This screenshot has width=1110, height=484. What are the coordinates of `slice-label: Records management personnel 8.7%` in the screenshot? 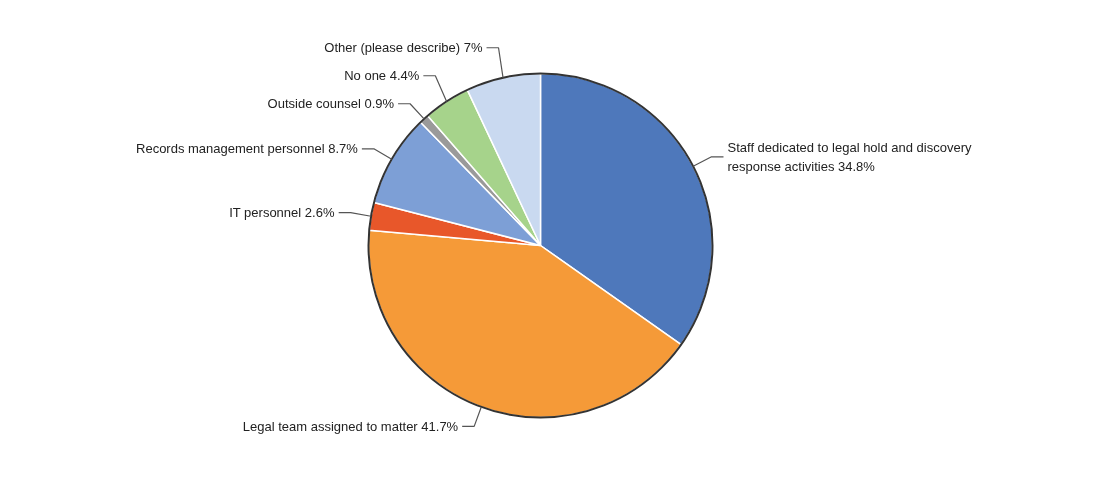 It's located at (247, 149).